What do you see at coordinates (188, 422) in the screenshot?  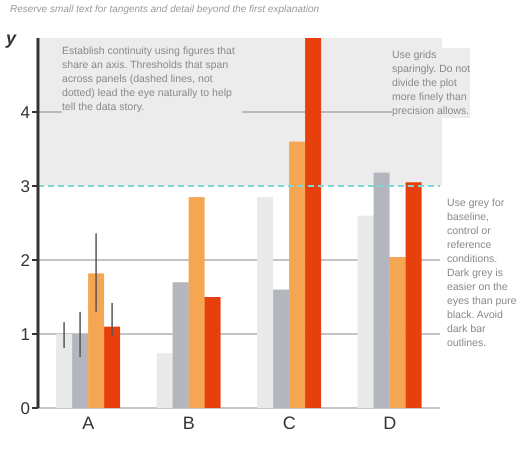 I see `x-tick-label: B` at bounding box center [188, 422].